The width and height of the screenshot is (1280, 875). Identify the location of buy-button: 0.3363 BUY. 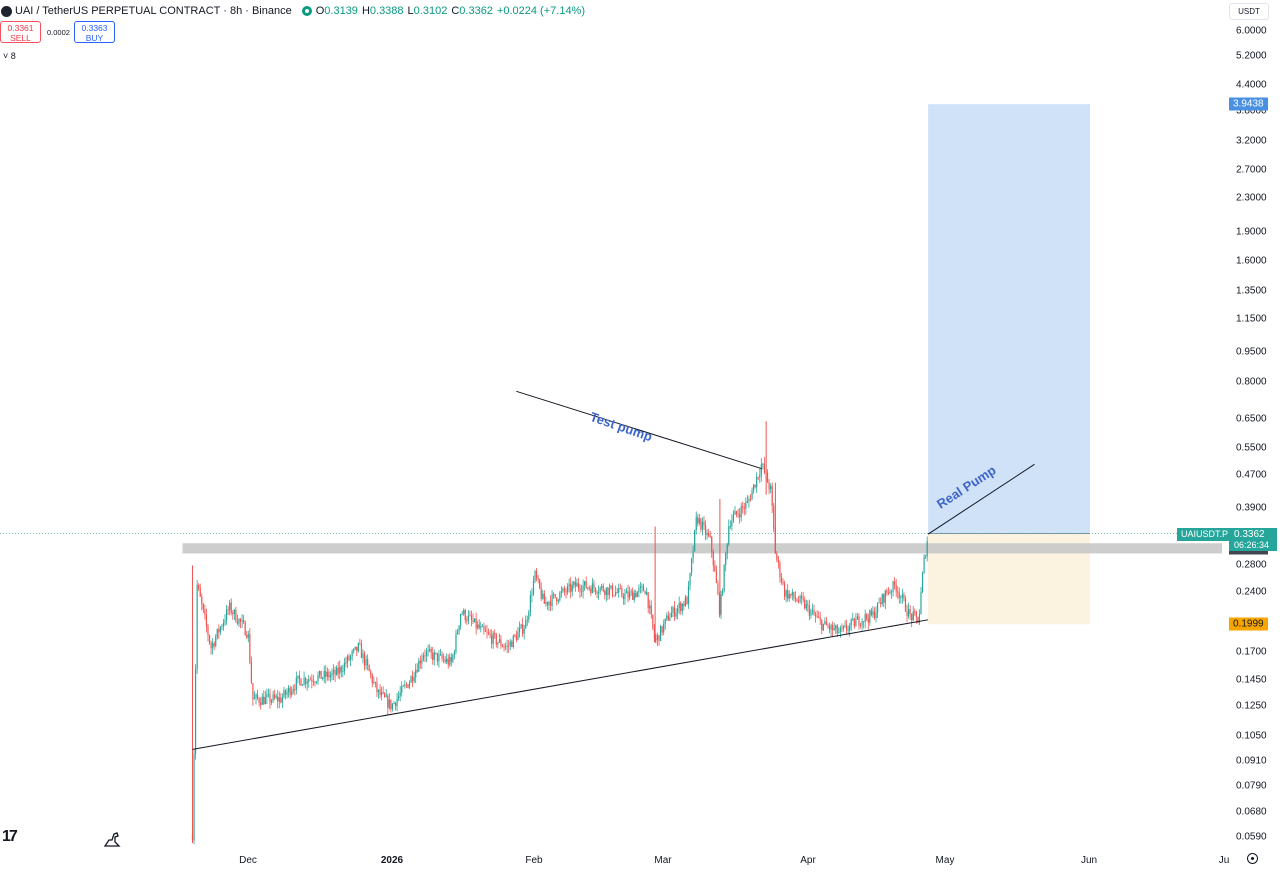
(94, 32).